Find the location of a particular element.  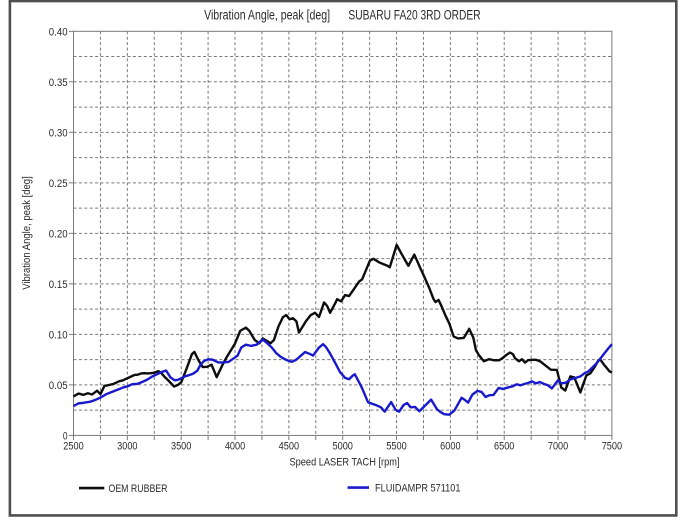

svg-text: 6500 is located at coordinates (504, 447).